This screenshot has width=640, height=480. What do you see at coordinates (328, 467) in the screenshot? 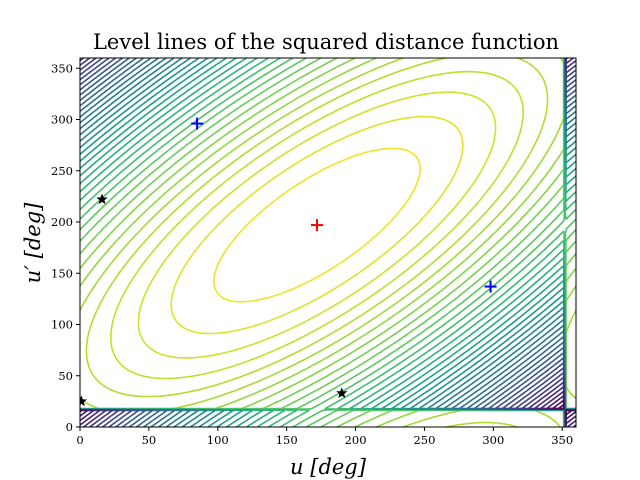
I see `x-axis-label: u [deg]` at bounding box center [328, 467].